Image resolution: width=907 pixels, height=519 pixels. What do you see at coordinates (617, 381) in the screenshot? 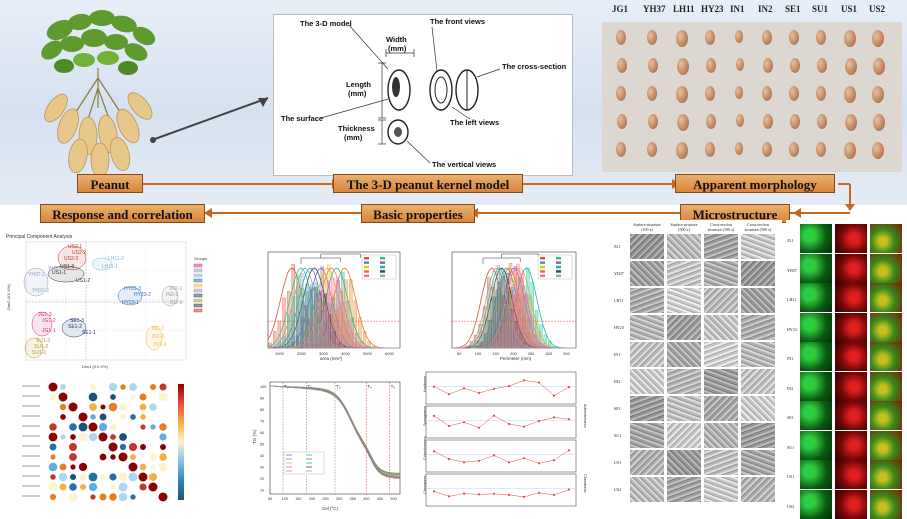
I see `sem-row-label: IN2` at bounding box center [617, 381].